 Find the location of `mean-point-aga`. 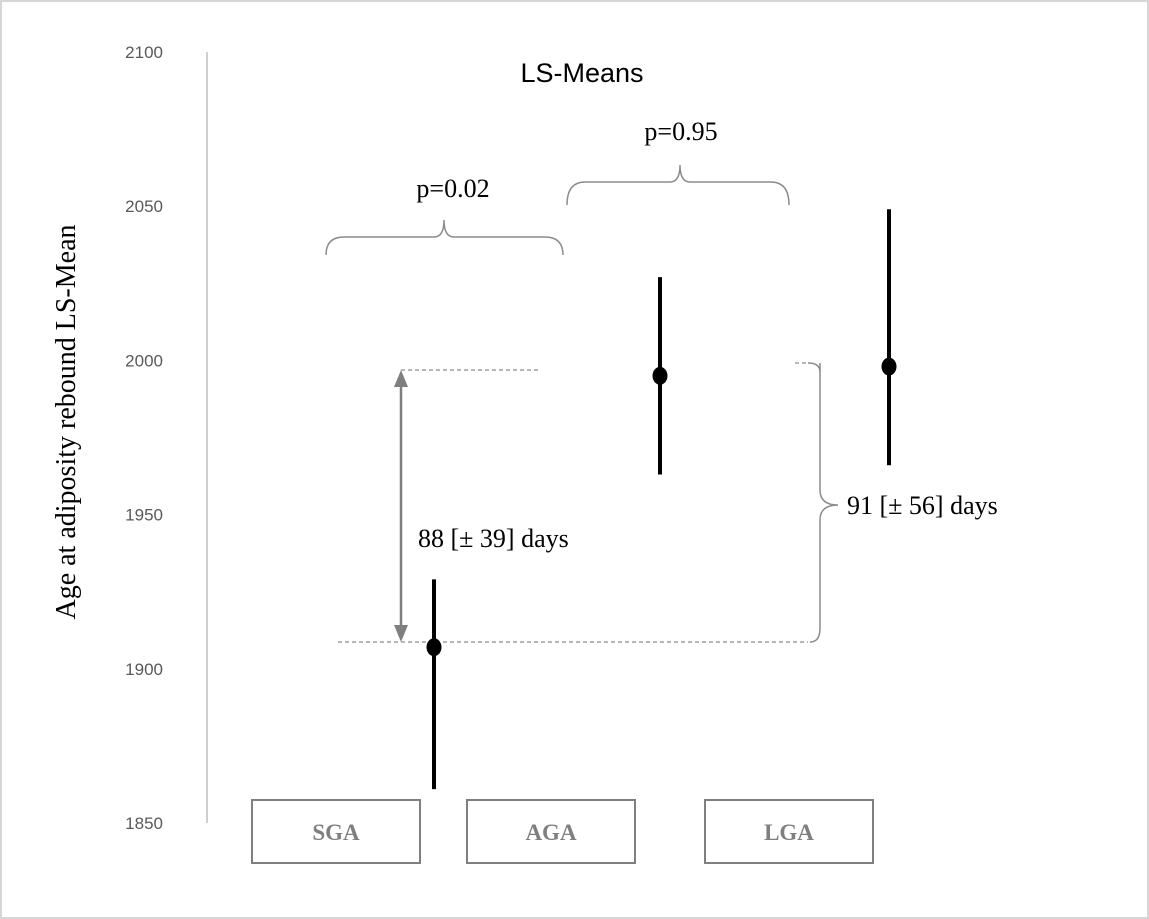

mean-point-aga is located at coordinates (660, 375).